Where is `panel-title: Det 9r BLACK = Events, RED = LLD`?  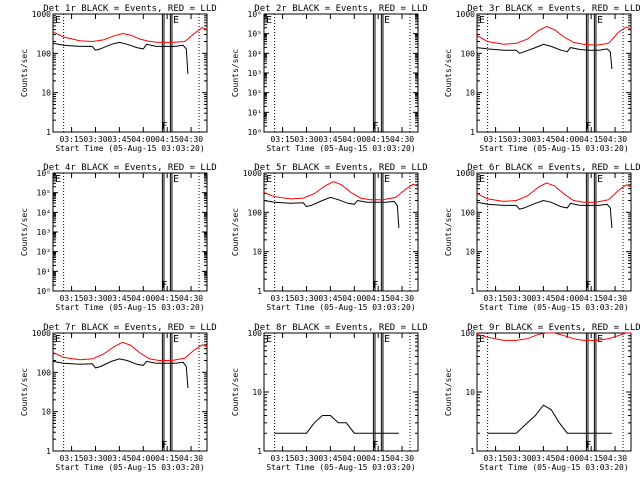 panel-title: Det 9r BLACK = Events, RED = LLD is located at coordinates (553, 328).